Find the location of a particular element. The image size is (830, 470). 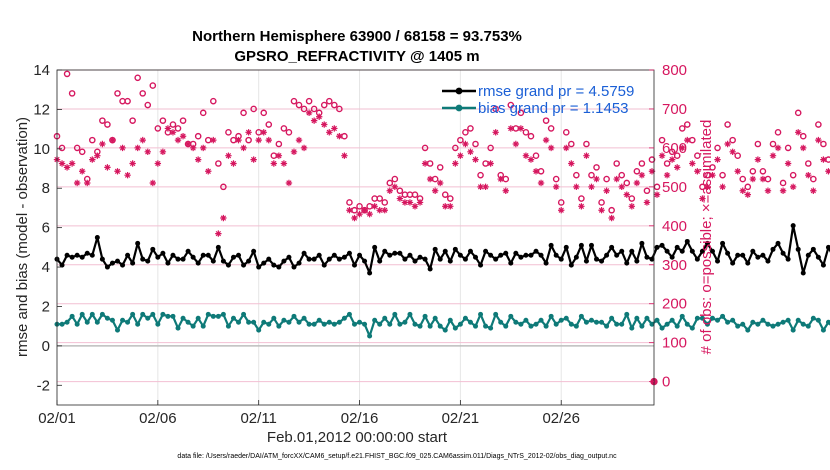

y2-tick-label: 0 is located at coordinates (666, 382).